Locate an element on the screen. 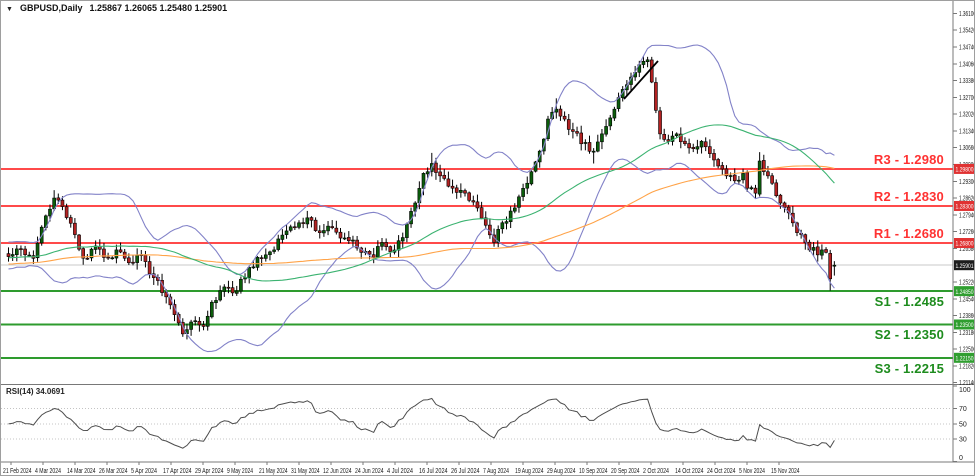  date-axis-label: 16 Jul 2024 is located at coordinates (433, 471).